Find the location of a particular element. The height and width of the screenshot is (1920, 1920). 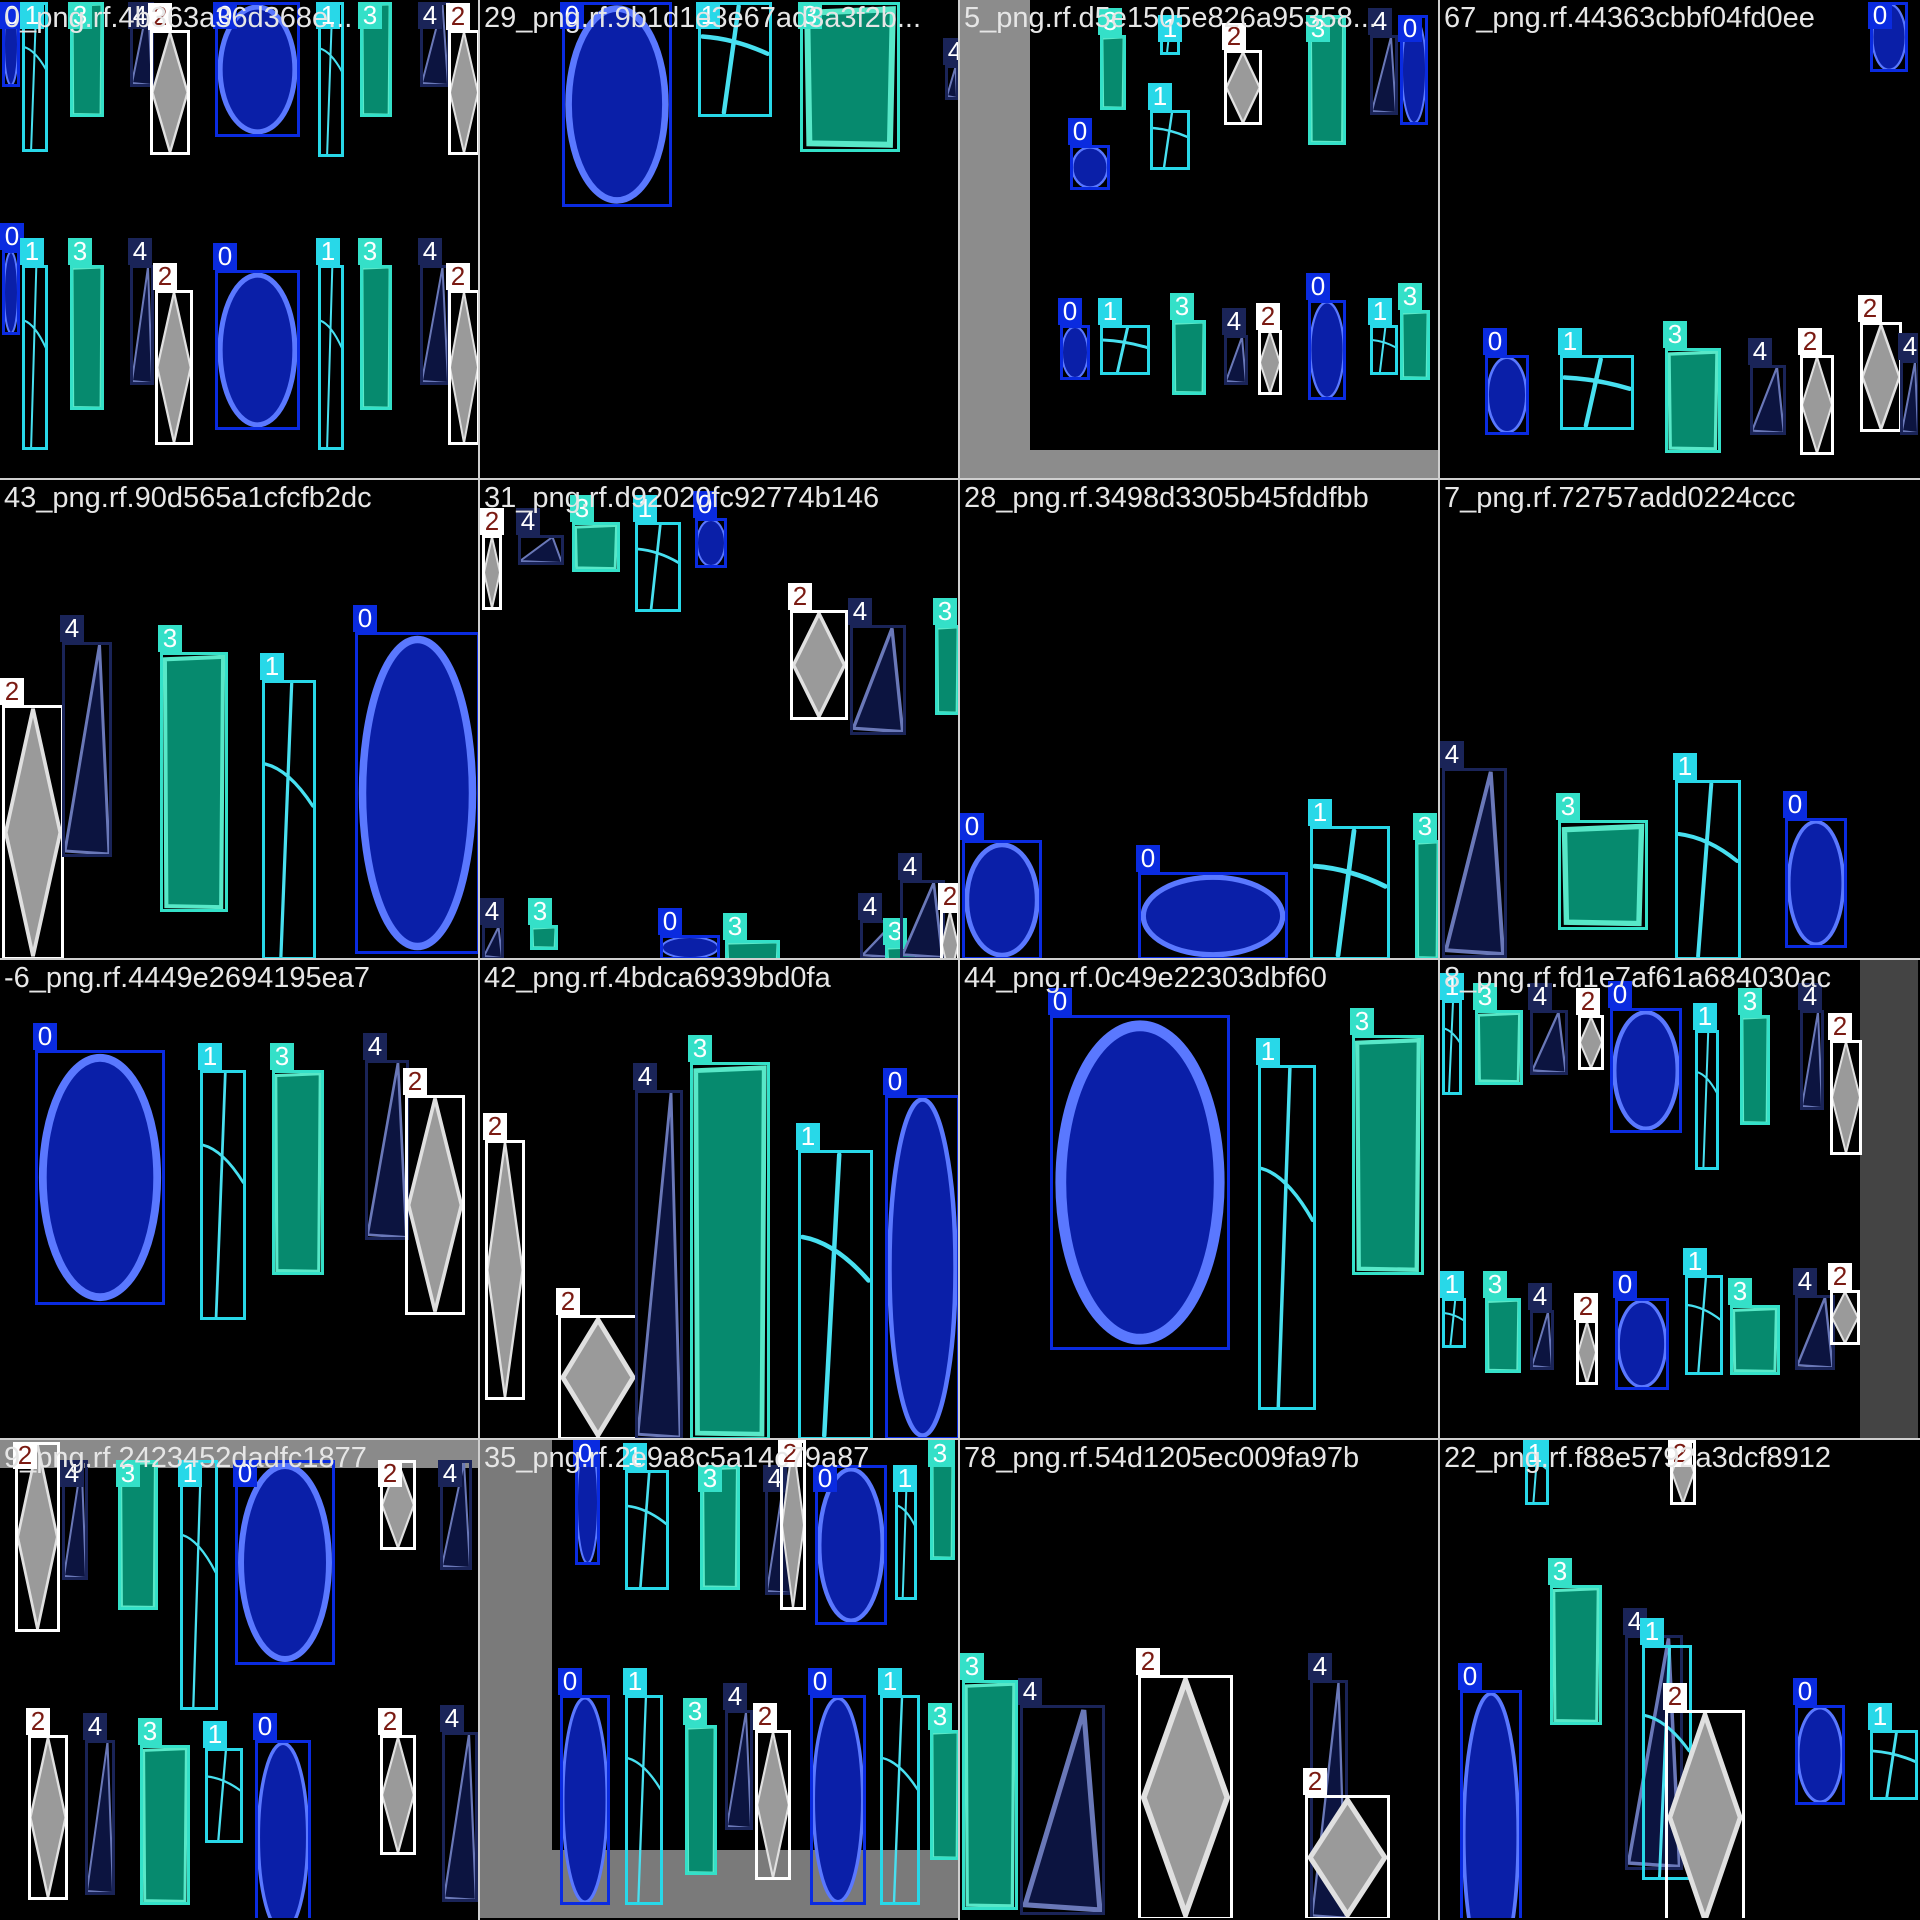

diamond-shape is located at coordinates (949, 934).